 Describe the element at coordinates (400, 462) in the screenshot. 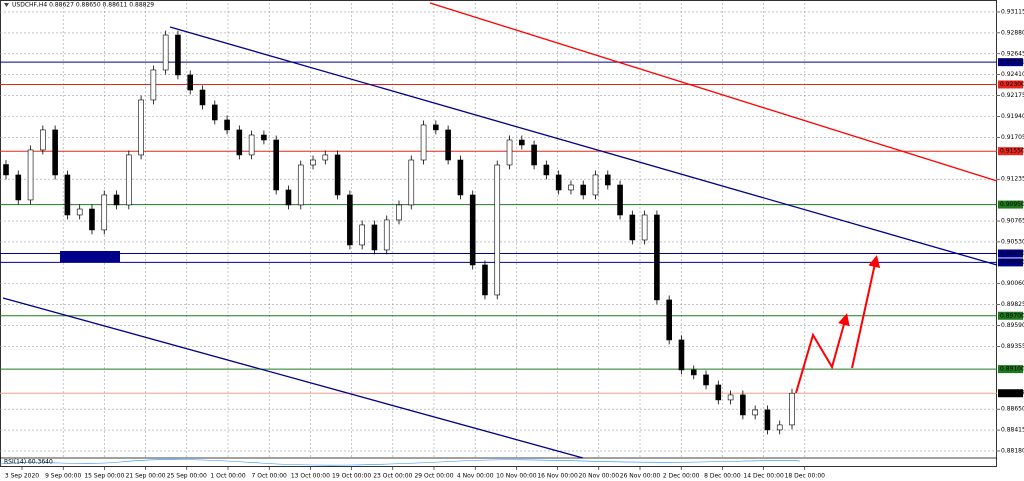

I see `indicator-line` at that location.